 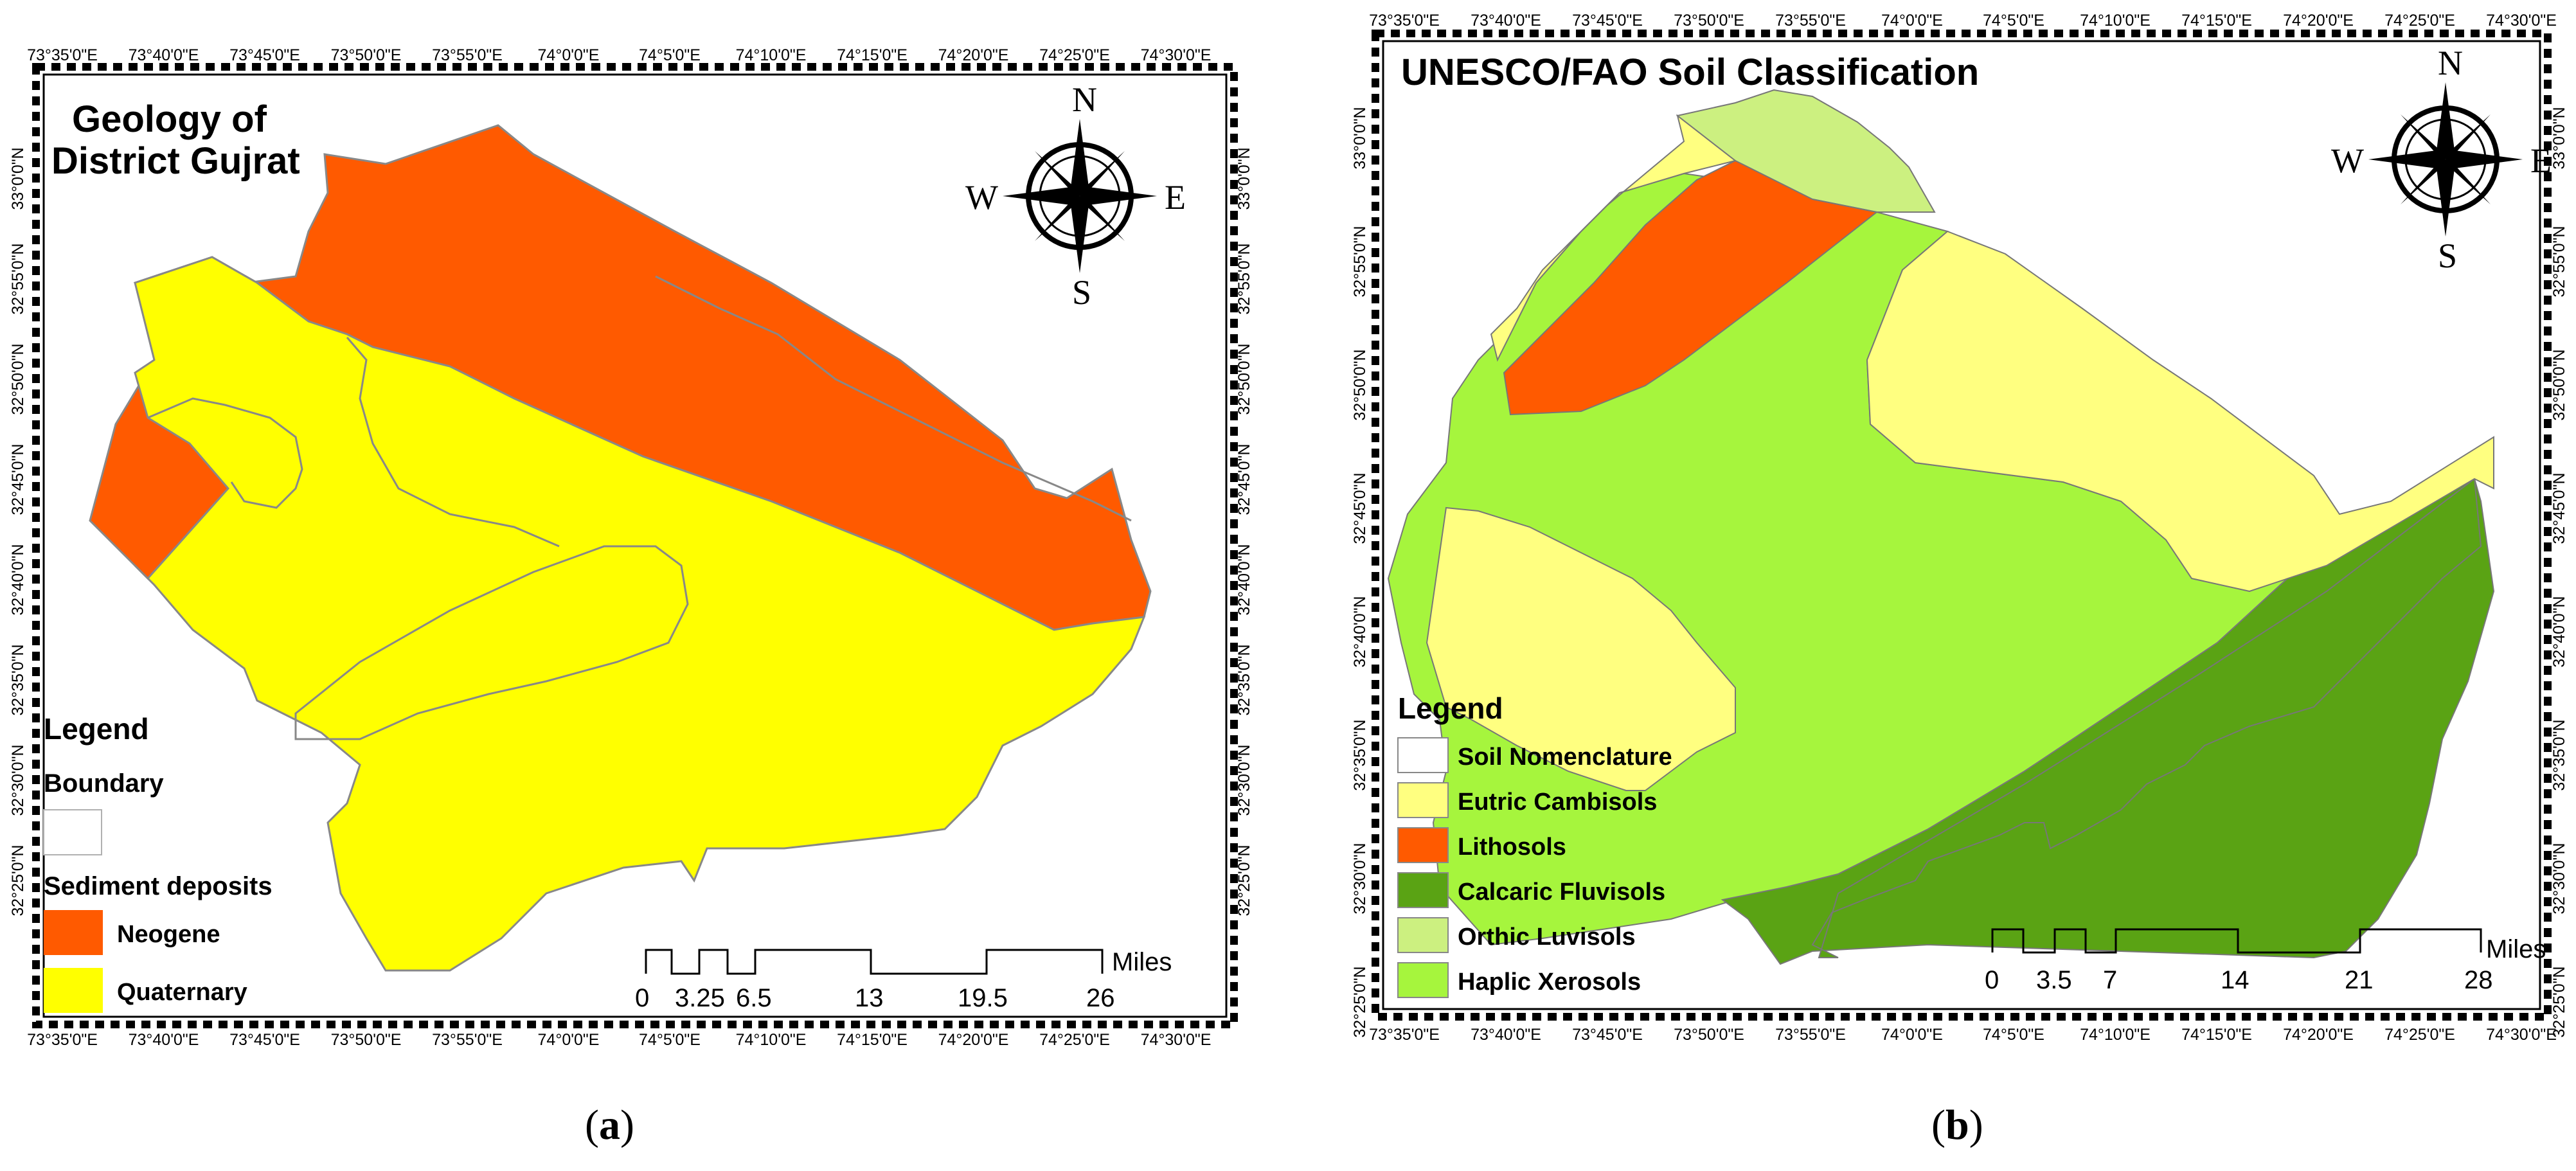 I want to click on legend-title: Legend, so click(x=1450, y=708).